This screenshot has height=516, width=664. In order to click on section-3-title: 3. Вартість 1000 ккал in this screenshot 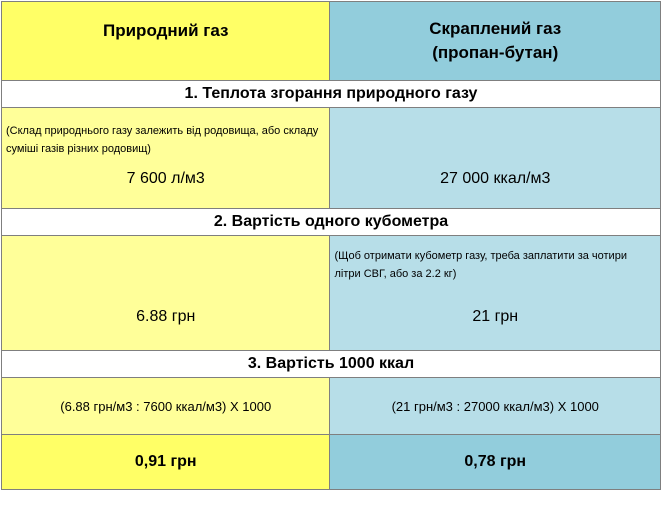, I will do `click(331, 364)`.